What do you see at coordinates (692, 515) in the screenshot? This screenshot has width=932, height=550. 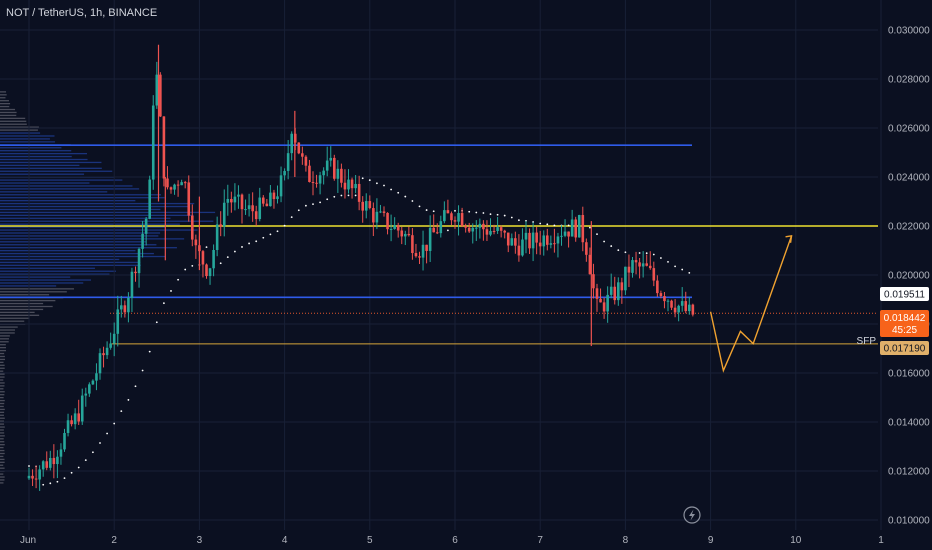 I see `lightning-icon` at bounding box center [692, 515].